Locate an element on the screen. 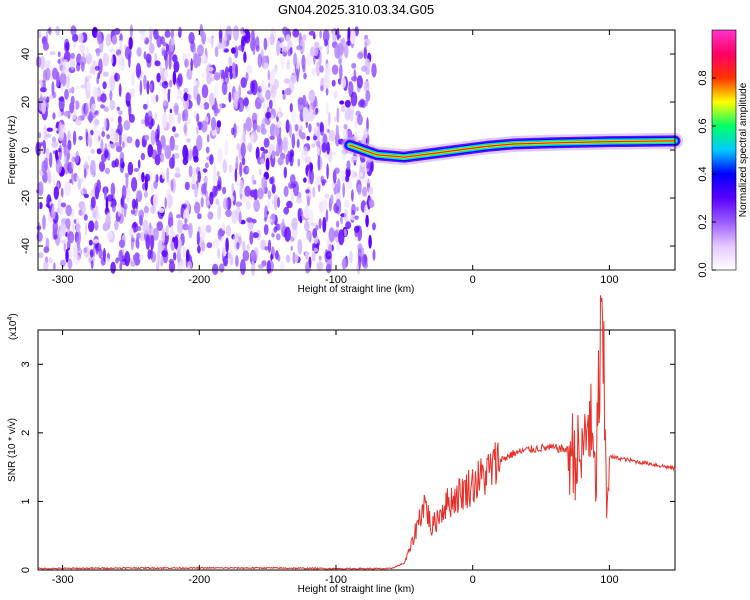 The image size is (750, 600). y-tick-label: -20 is located at coordinates (26, 198).